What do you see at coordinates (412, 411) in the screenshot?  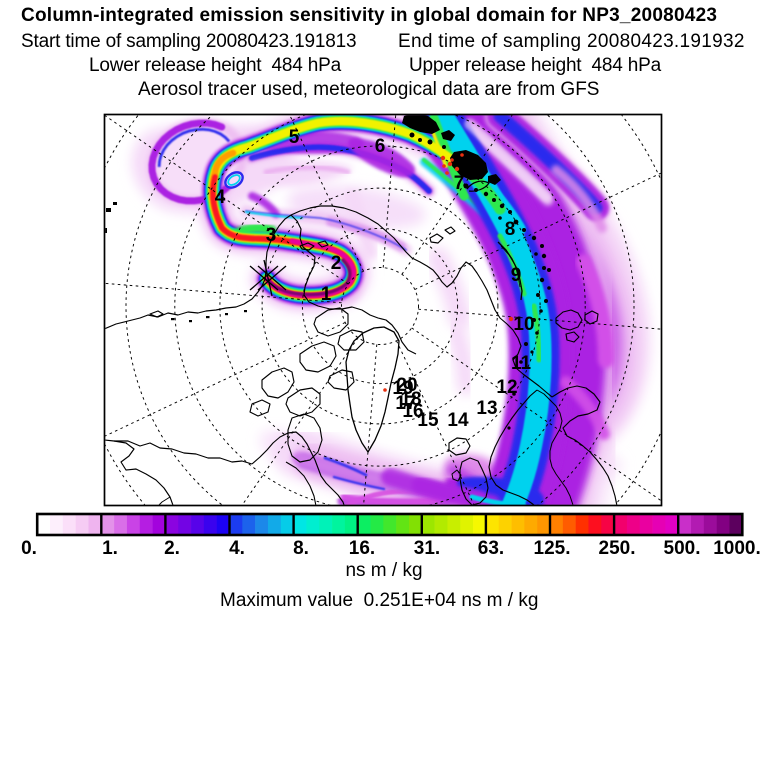 I see `svg-text: 16` at bounding box center [412, 411].